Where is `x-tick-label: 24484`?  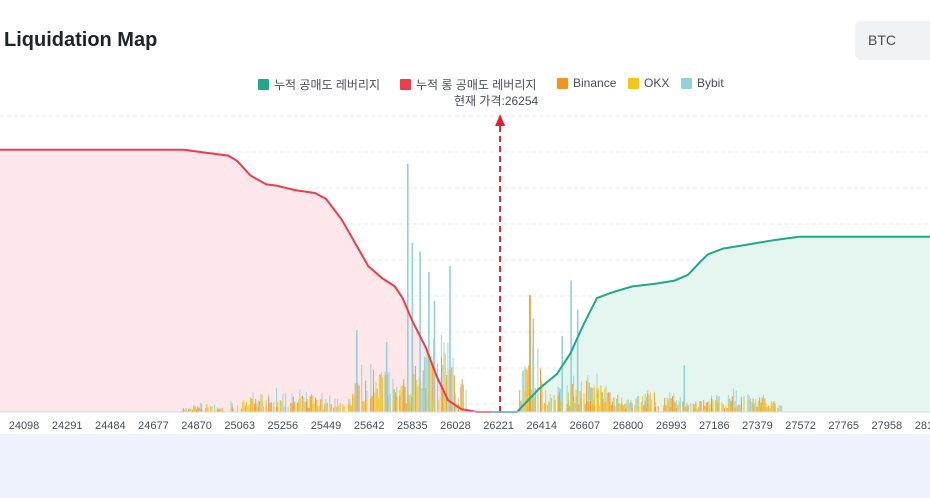 x-tick-label: 24484 is located at coordinates (110, 426).